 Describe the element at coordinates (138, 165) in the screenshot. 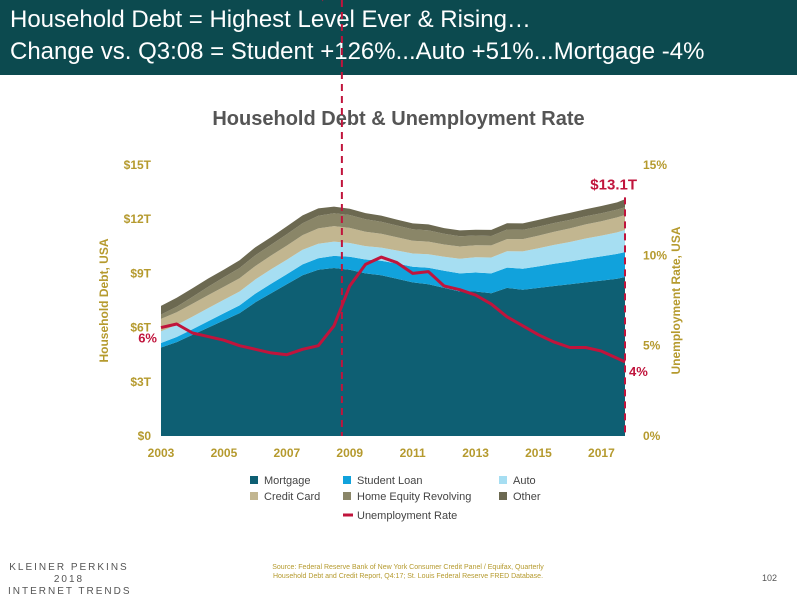

I see `y-tick-label: $15T` at that location.